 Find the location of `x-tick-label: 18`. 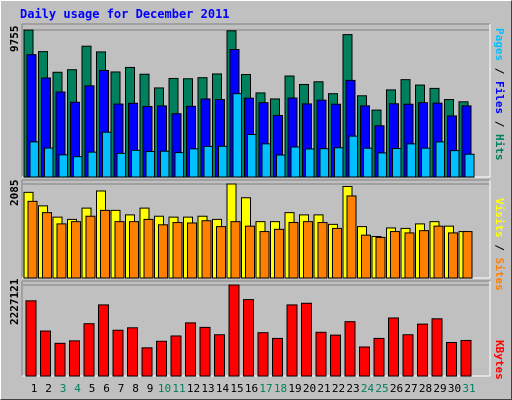

x-tick-label: 18 is located at coordinates (280, 388).